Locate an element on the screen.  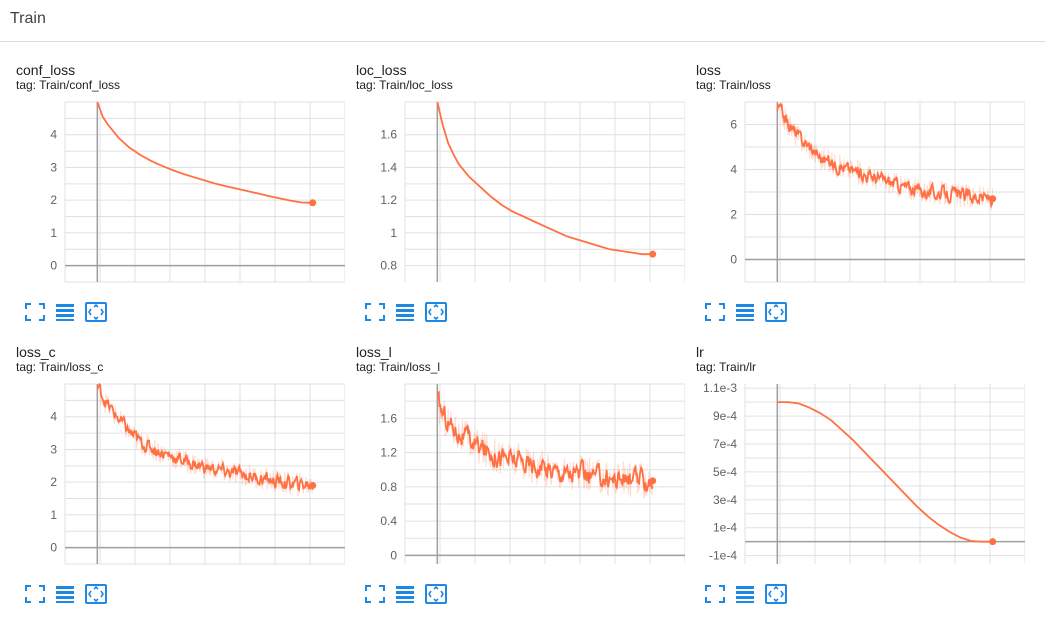
chart-plot: 0.8 1 1.2 1.4 1.6 is located at coordinates (512, 192).